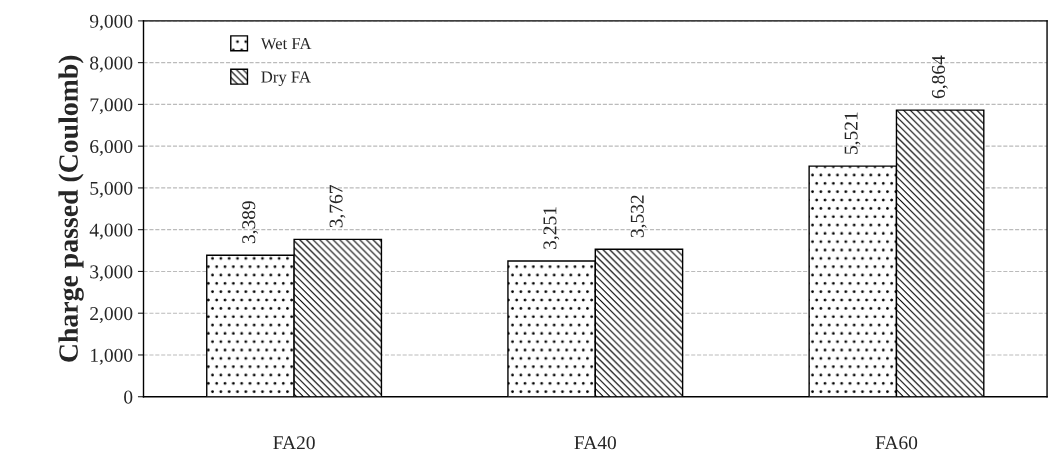 This screenshot has height=464, width=1063. Describe the element at coordinates (286, 79) in the screenshot. I see `legend-label: Dry FA` at that location.